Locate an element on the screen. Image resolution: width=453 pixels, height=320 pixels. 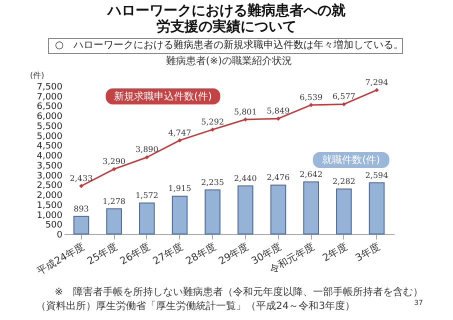
chart-title: ハローワークにおける難病患者への就労支援の実績について is located at coordinates (226, 19).